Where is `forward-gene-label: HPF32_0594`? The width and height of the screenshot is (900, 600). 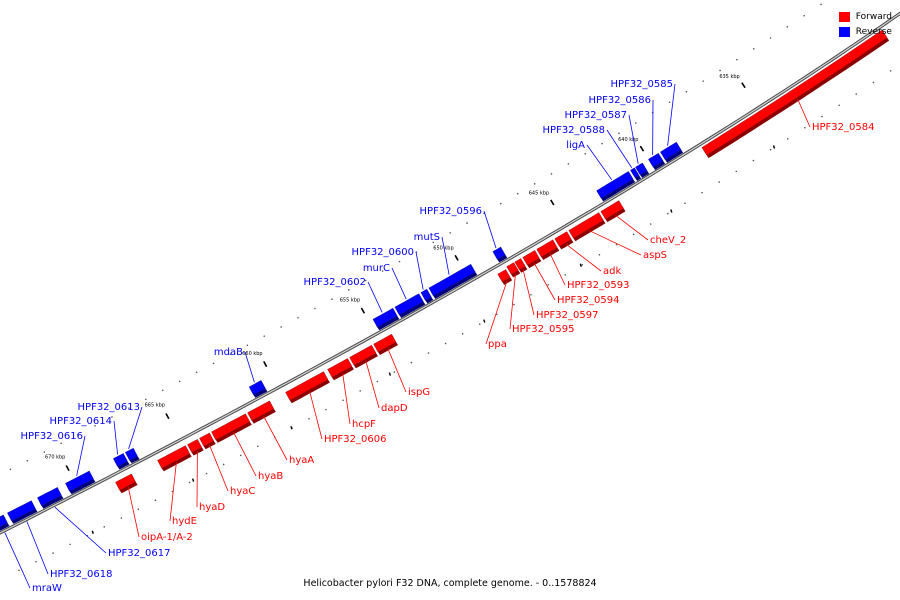
forward-gene-label: HPF32_0594 is located at coordinates (588, 300).